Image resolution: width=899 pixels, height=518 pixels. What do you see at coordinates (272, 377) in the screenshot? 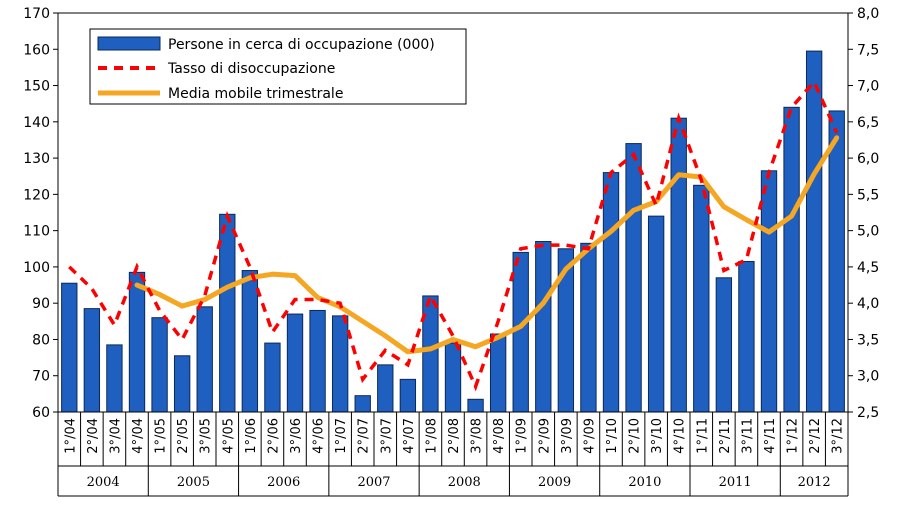
I see `bar-2°/06` at bounding box center [272, 377].